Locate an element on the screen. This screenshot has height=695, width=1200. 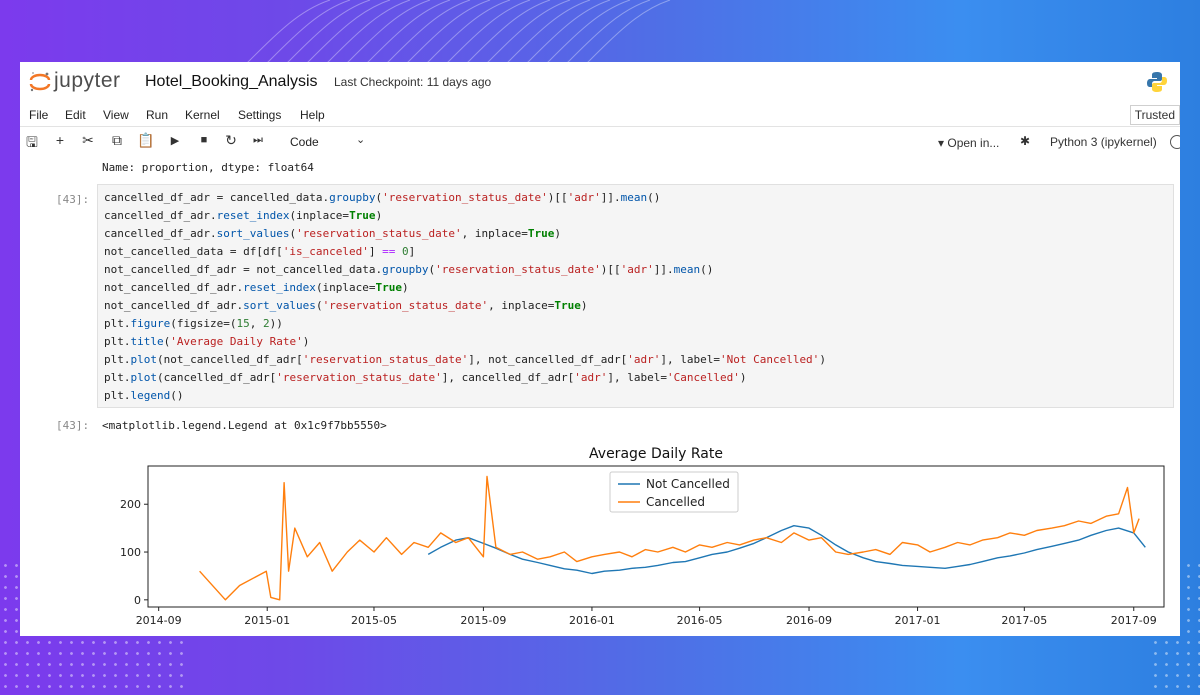
stop-icon: ■ is located at coordinates (204, 140).